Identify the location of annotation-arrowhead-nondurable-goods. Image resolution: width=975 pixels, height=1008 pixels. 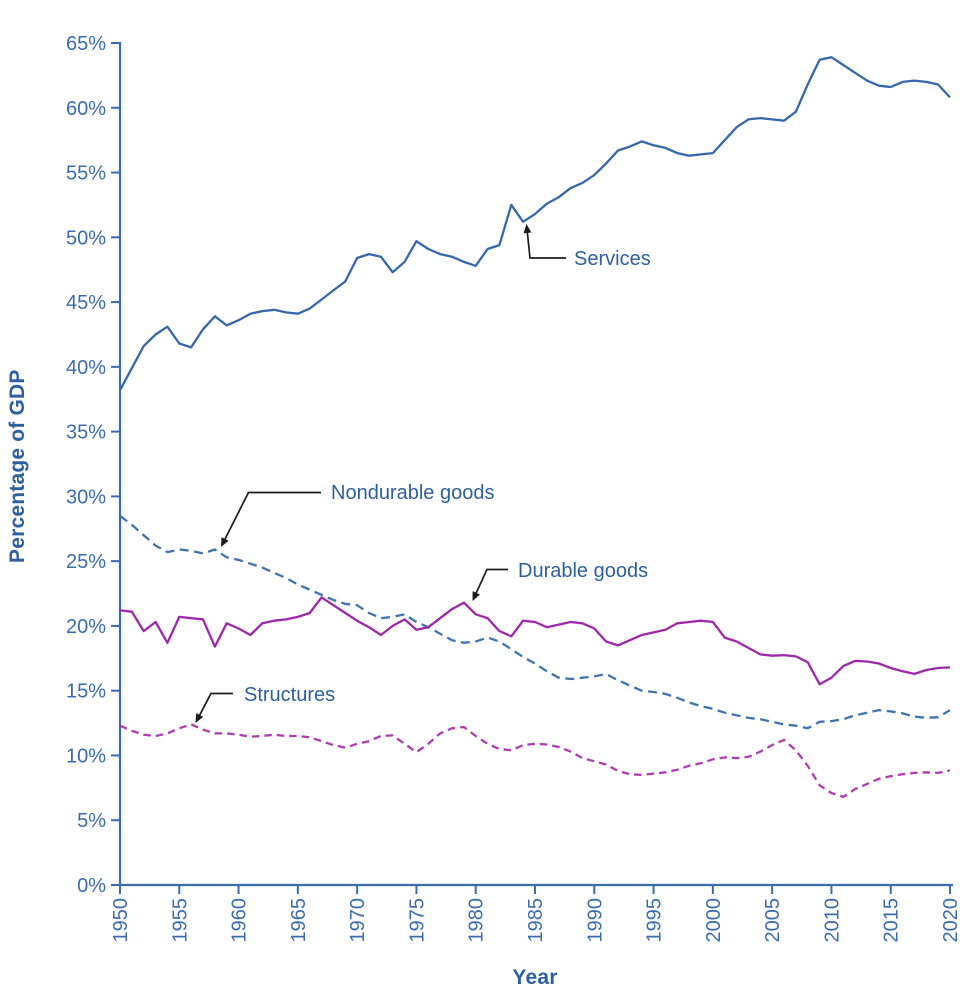
(225, 542).